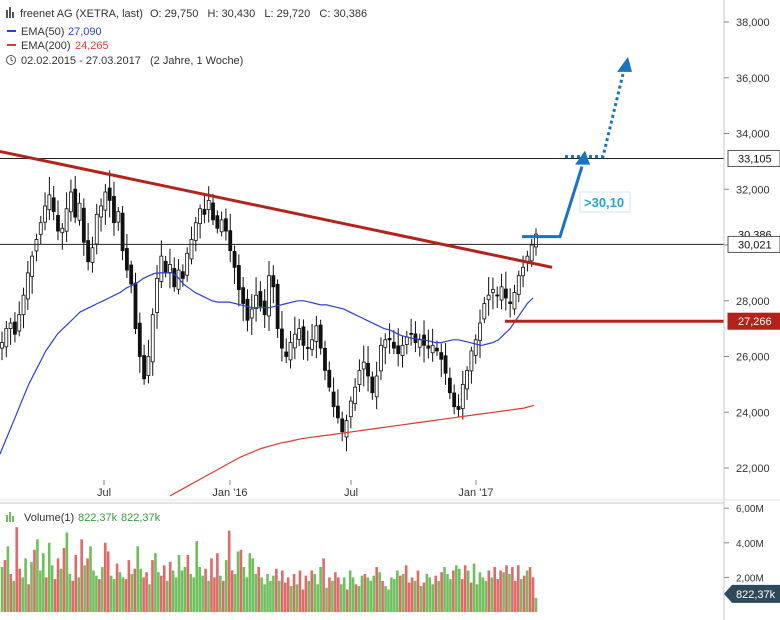 The image size is (780, 620). I want to click on ema200-line, so click(352, 450).